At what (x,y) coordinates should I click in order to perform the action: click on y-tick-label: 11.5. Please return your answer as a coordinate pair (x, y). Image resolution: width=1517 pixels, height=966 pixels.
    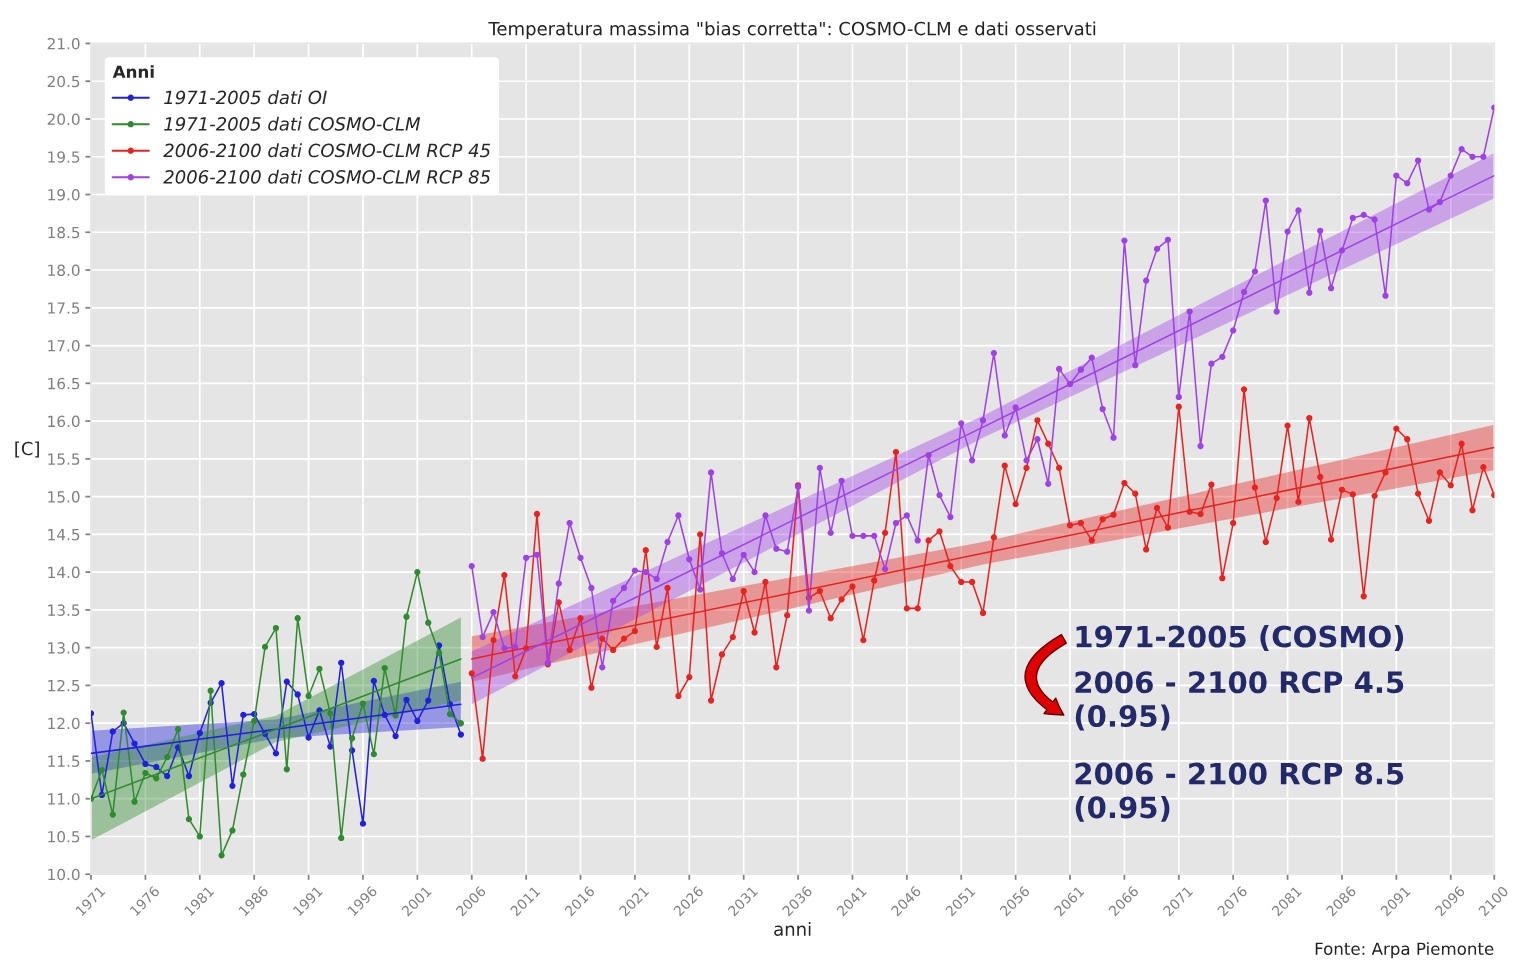
    Looking at the image, I should click on (64, 761).